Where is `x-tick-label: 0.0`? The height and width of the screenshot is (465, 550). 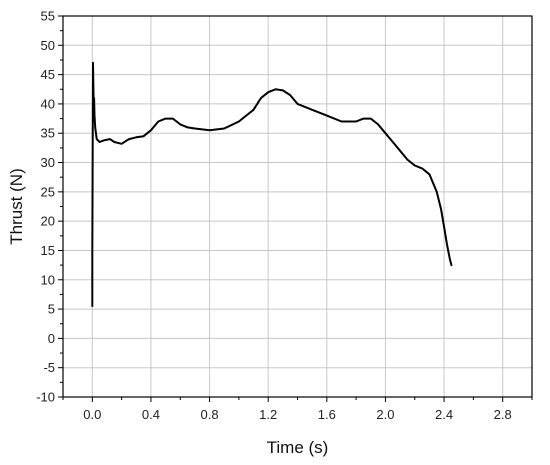 x-tick-label: 0.0 is located at coordinates (92, 414).